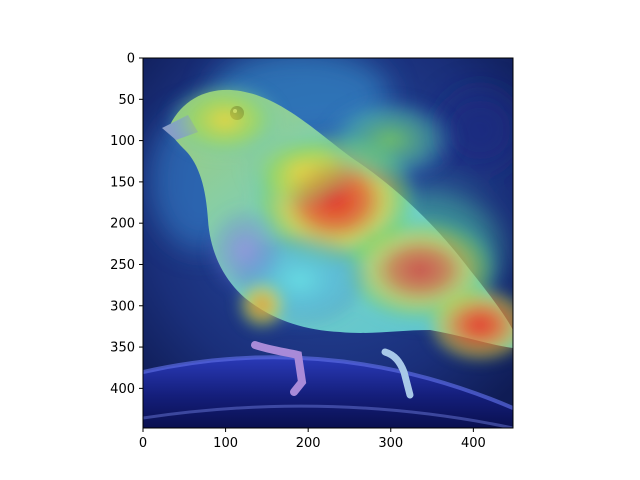  I want to click on y-axis: 0 50 100 150 200 250 300 350 400, so click(126, 224).